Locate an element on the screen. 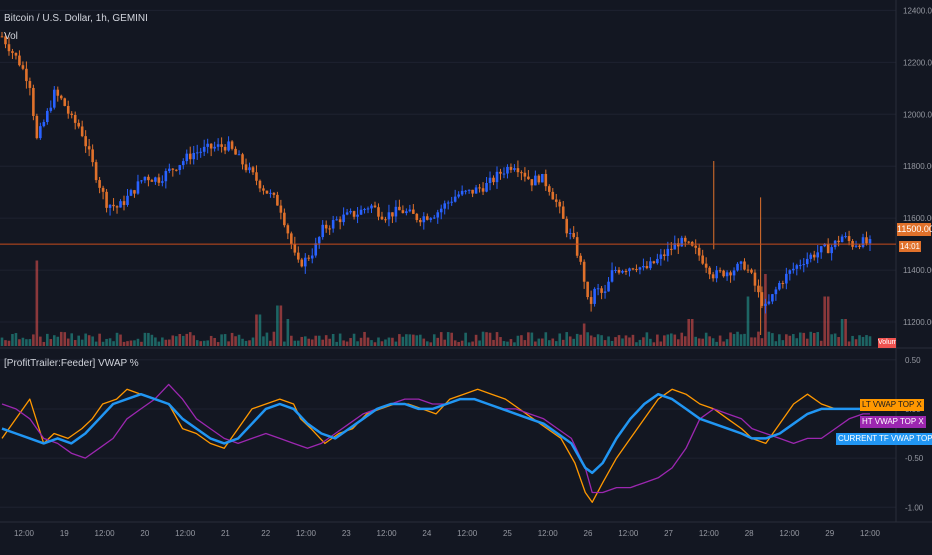 This screenshot has height=555, width=932. vwap-series-line is located at coordinates (435, 433).